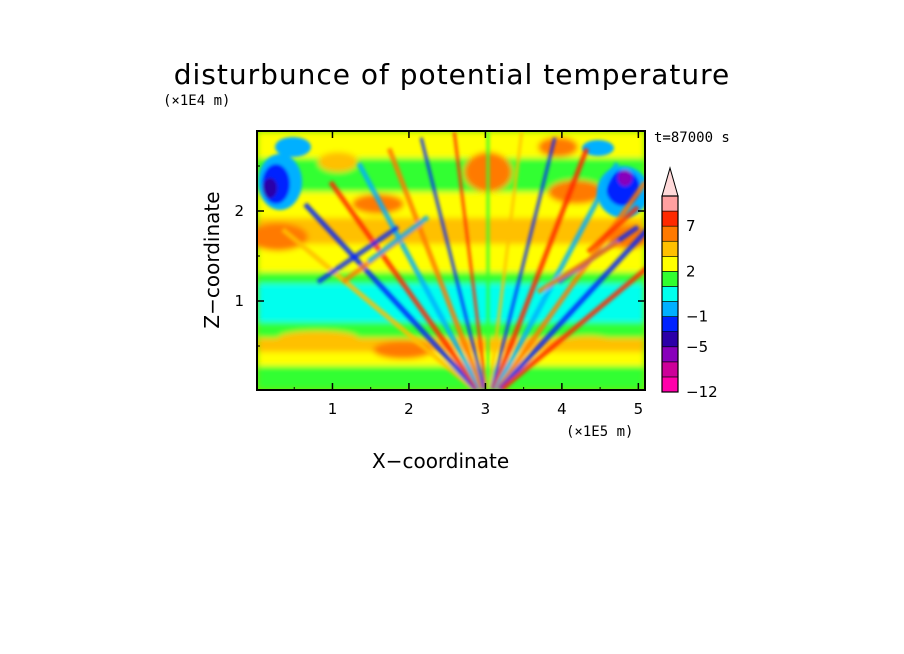 This screenshot has width=904, height=654. I want to click on x-unit-label: (×1E5 m), so click(600, 432).